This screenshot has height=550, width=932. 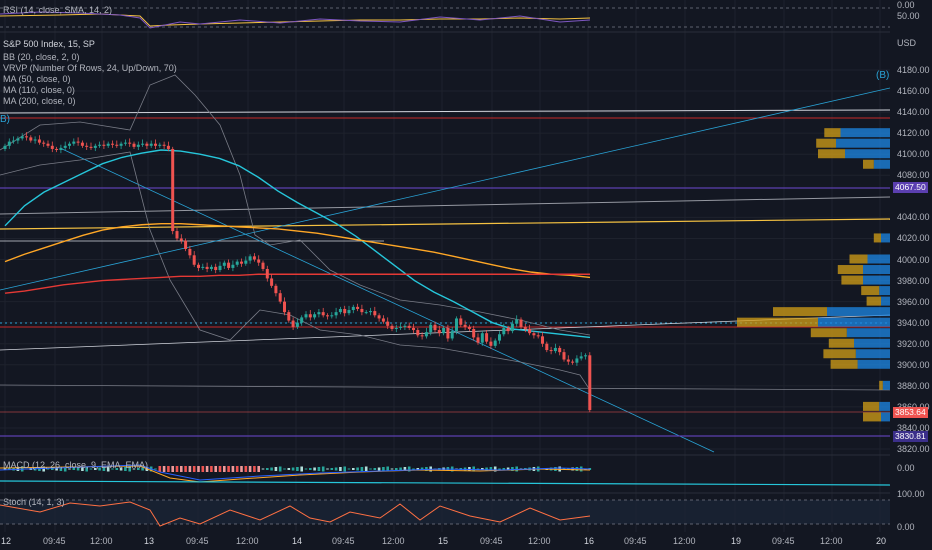 I want to click on ma110-legend: MA (110, close, 0), so click(x=39, y=90).